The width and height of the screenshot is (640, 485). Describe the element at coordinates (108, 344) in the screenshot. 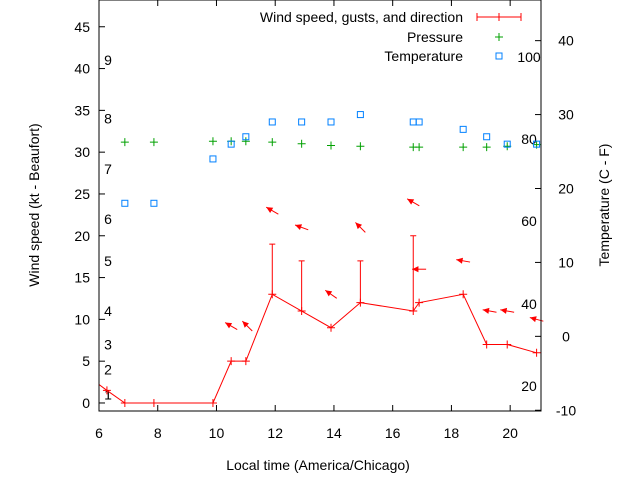

I see `beaufort-label: 3` at that location.